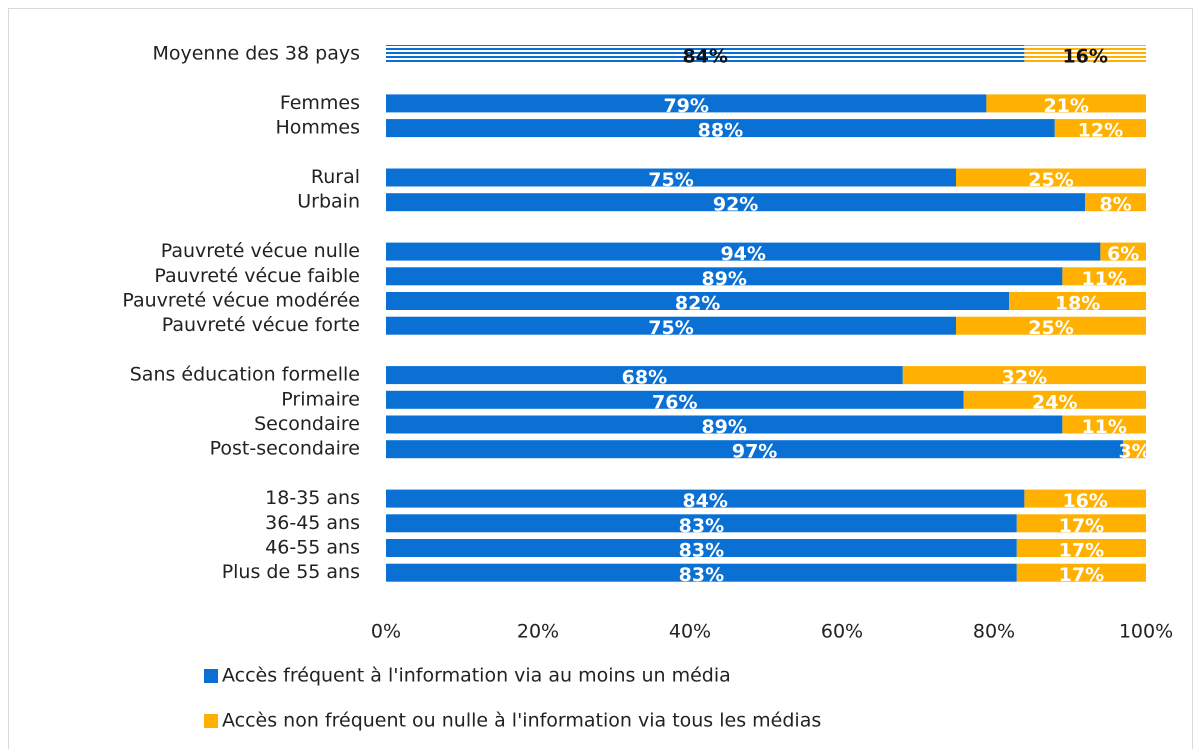 Image resolution: width=1201 pixels, height=749 pixels. Describe the element at coordinates (335, 177) in the screenshot. I see `y-tick-label: Rural` at that location.